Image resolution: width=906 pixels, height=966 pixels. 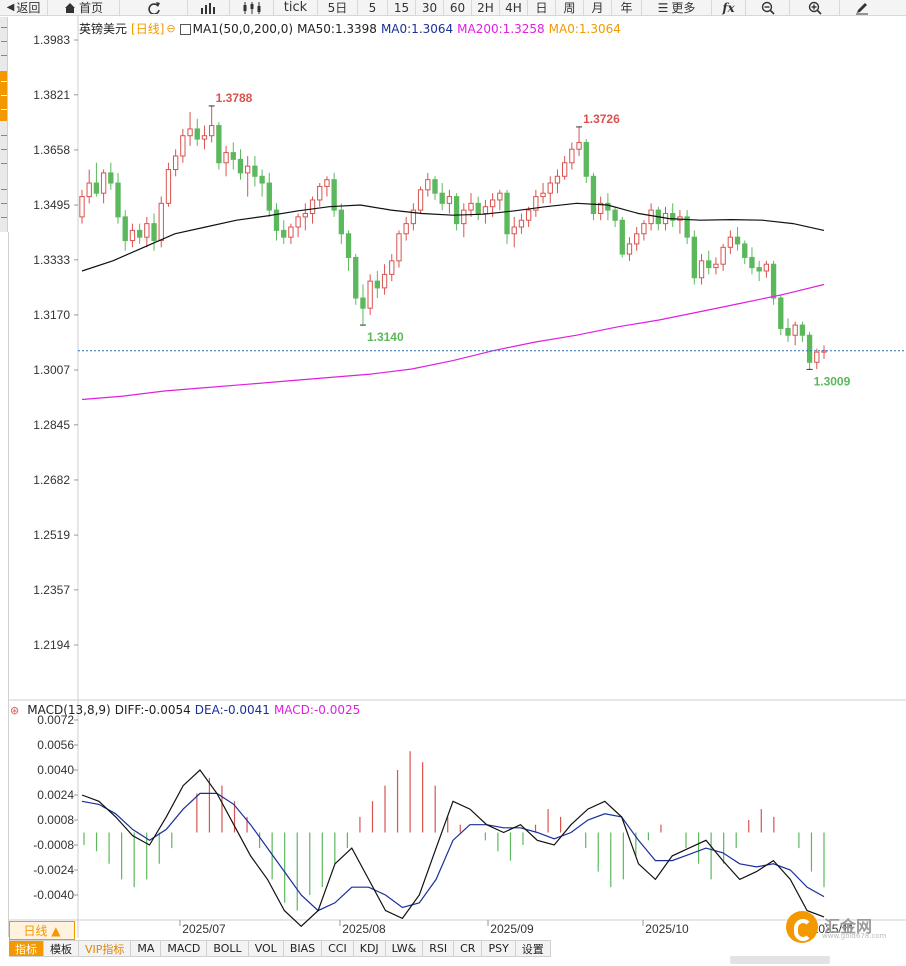 I want to click on high-label: 1.3788, so click(x=234, y=98).